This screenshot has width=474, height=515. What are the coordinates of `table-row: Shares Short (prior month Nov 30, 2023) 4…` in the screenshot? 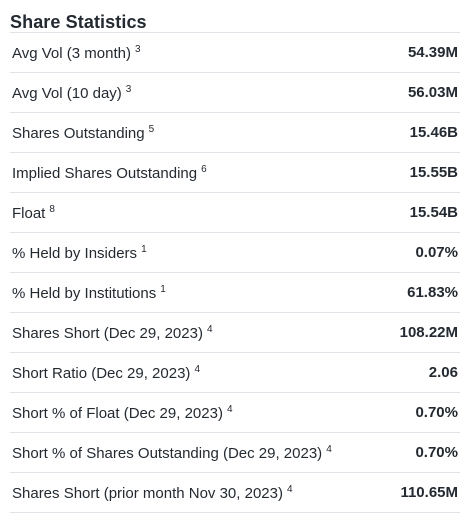 It's located at (235, 493).